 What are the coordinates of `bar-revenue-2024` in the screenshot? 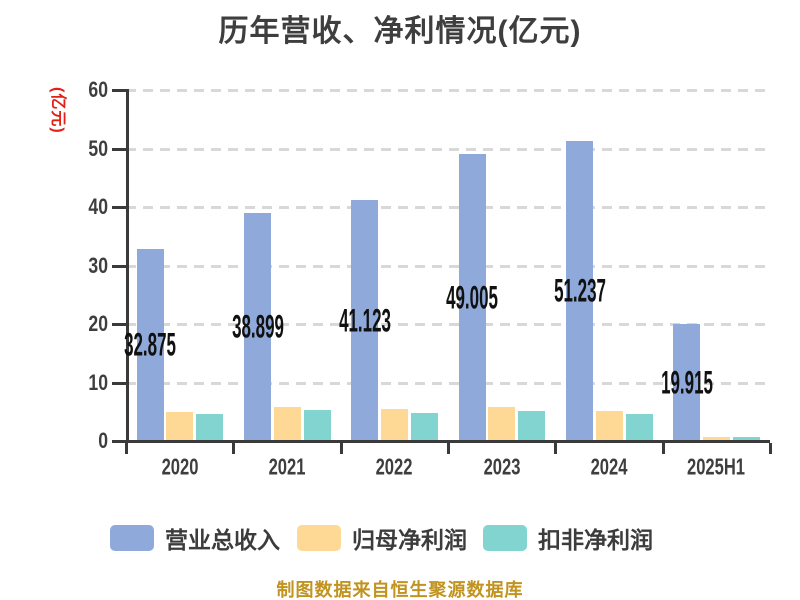 It's located at (579, 291).